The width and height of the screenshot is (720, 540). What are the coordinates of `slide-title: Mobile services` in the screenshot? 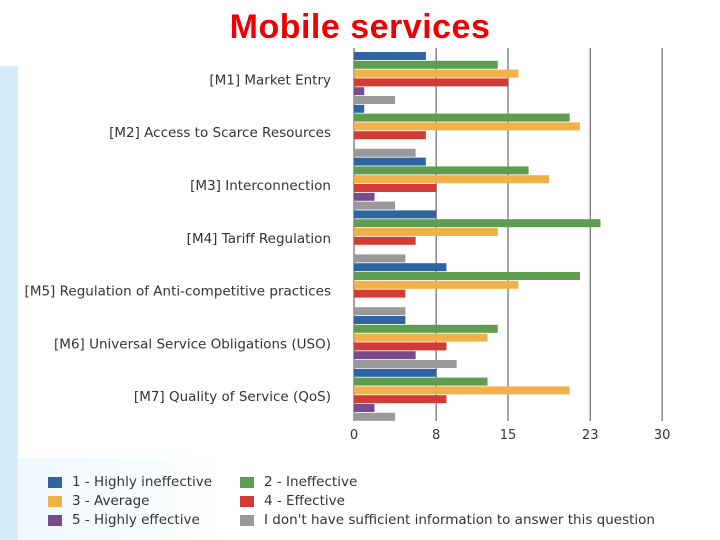 It's located at (360, 27).